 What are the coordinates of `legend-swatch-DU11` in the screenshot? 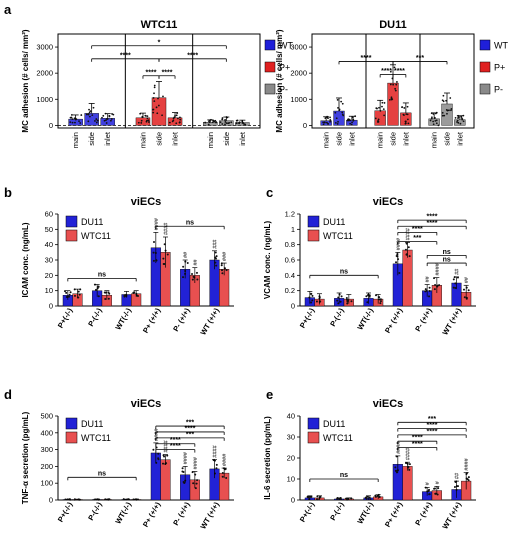 It's located at (313, 221).